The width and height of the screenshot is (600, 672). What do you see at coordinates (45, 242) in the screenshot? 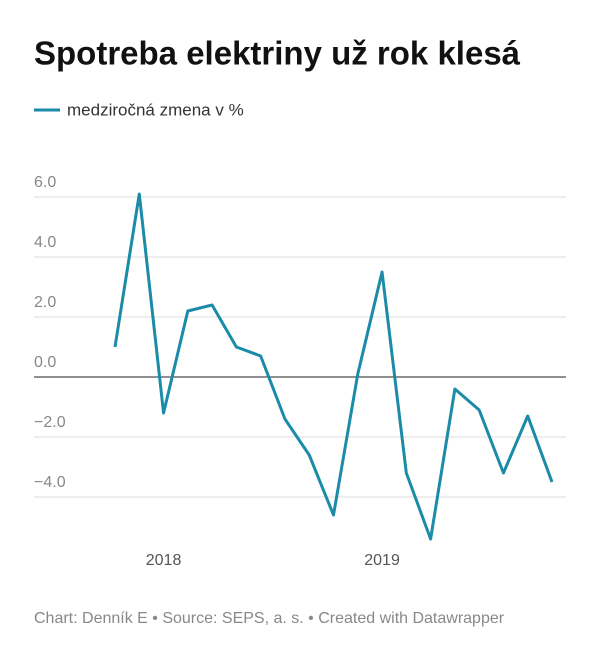
I see `y-tick-label: 4.0` at bounding box center [45, 242].